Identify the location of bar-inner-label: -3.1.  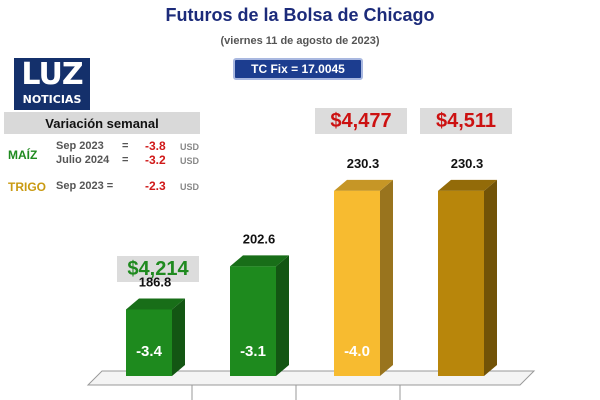
(253, 351).